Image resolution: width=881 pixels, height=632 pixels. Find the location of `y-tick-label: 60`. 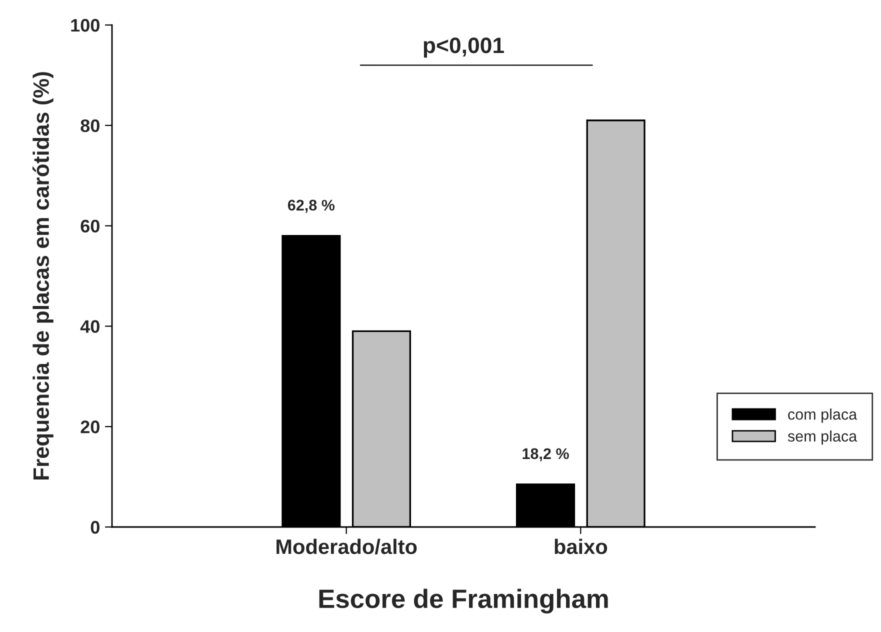

y-tick-label: 60 is located at coordinates (90, 226).